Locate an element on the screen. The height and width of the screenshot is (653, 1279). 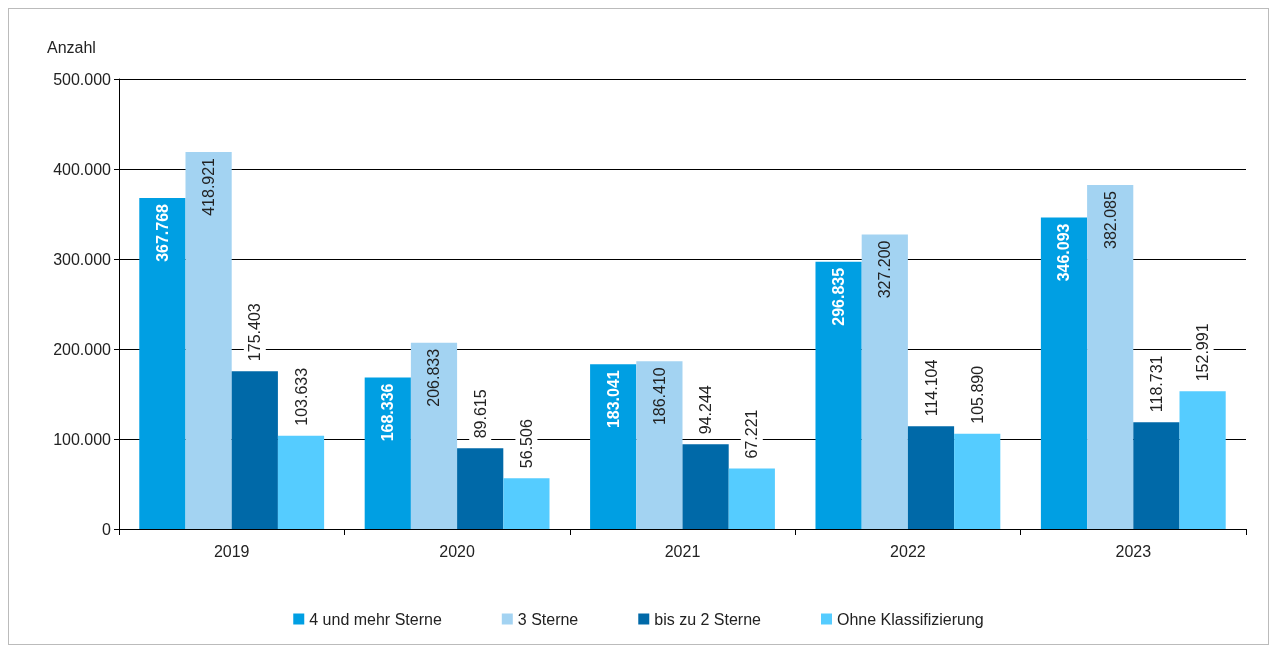
data-label: 105.890 is located at coordinates (977, 394).